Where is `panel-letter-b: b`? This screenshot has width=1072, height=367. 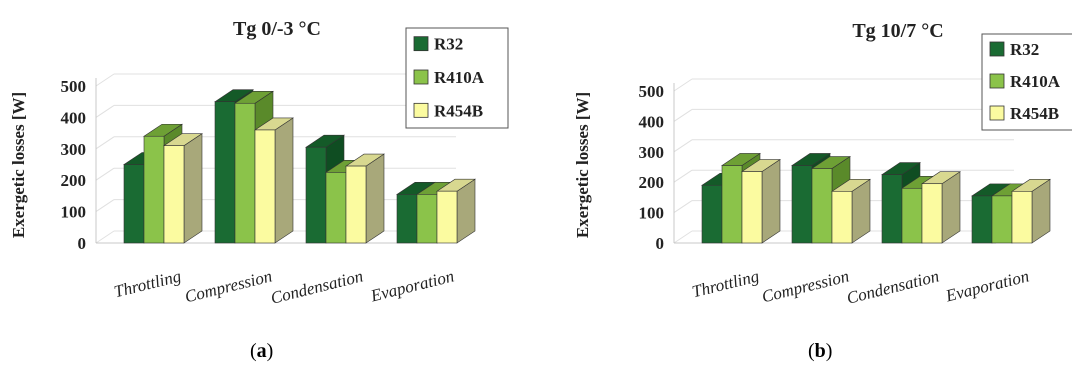
panel-letter-b: b is located at coordinates (820, 351).